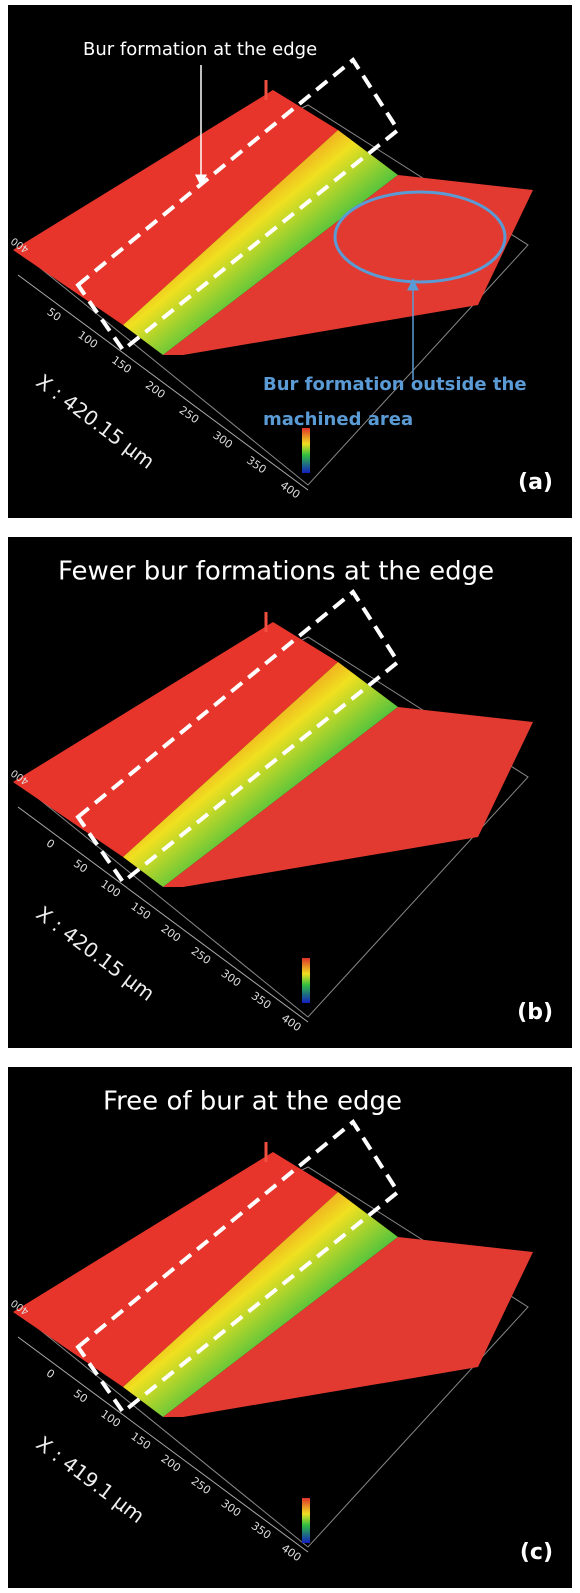 The height and width of the screenshot is (1593, 580). Describe the element at coordinates (338, 419) in the screenshot. I see `callout-text: machined area` at that location.